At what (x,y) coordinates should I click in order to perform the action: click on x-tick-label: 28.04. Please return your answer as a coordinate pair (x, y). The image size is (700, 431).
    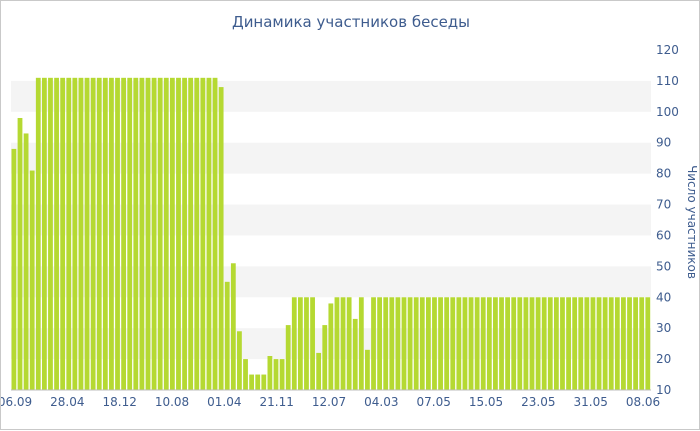
    Looking at the image, I should click on (67, 402).